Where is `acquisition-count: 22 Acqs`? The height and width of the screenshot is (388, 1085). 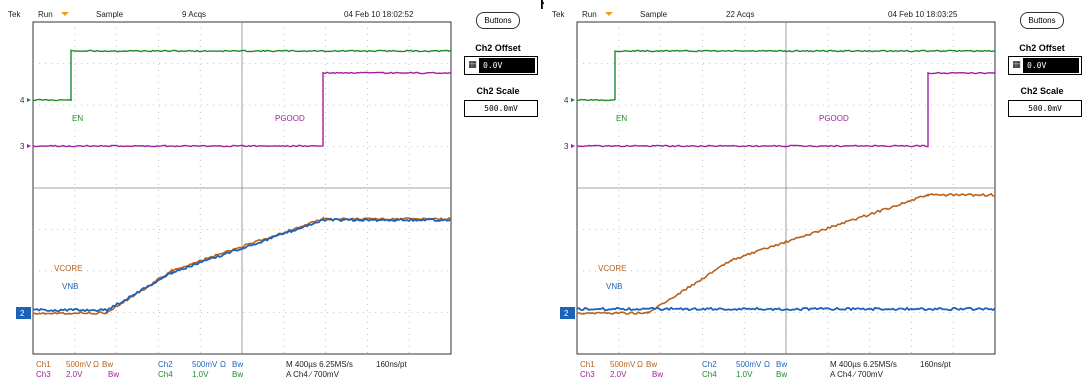 acquisition-count: 22 Acqs is located at coordinates (740, 14).